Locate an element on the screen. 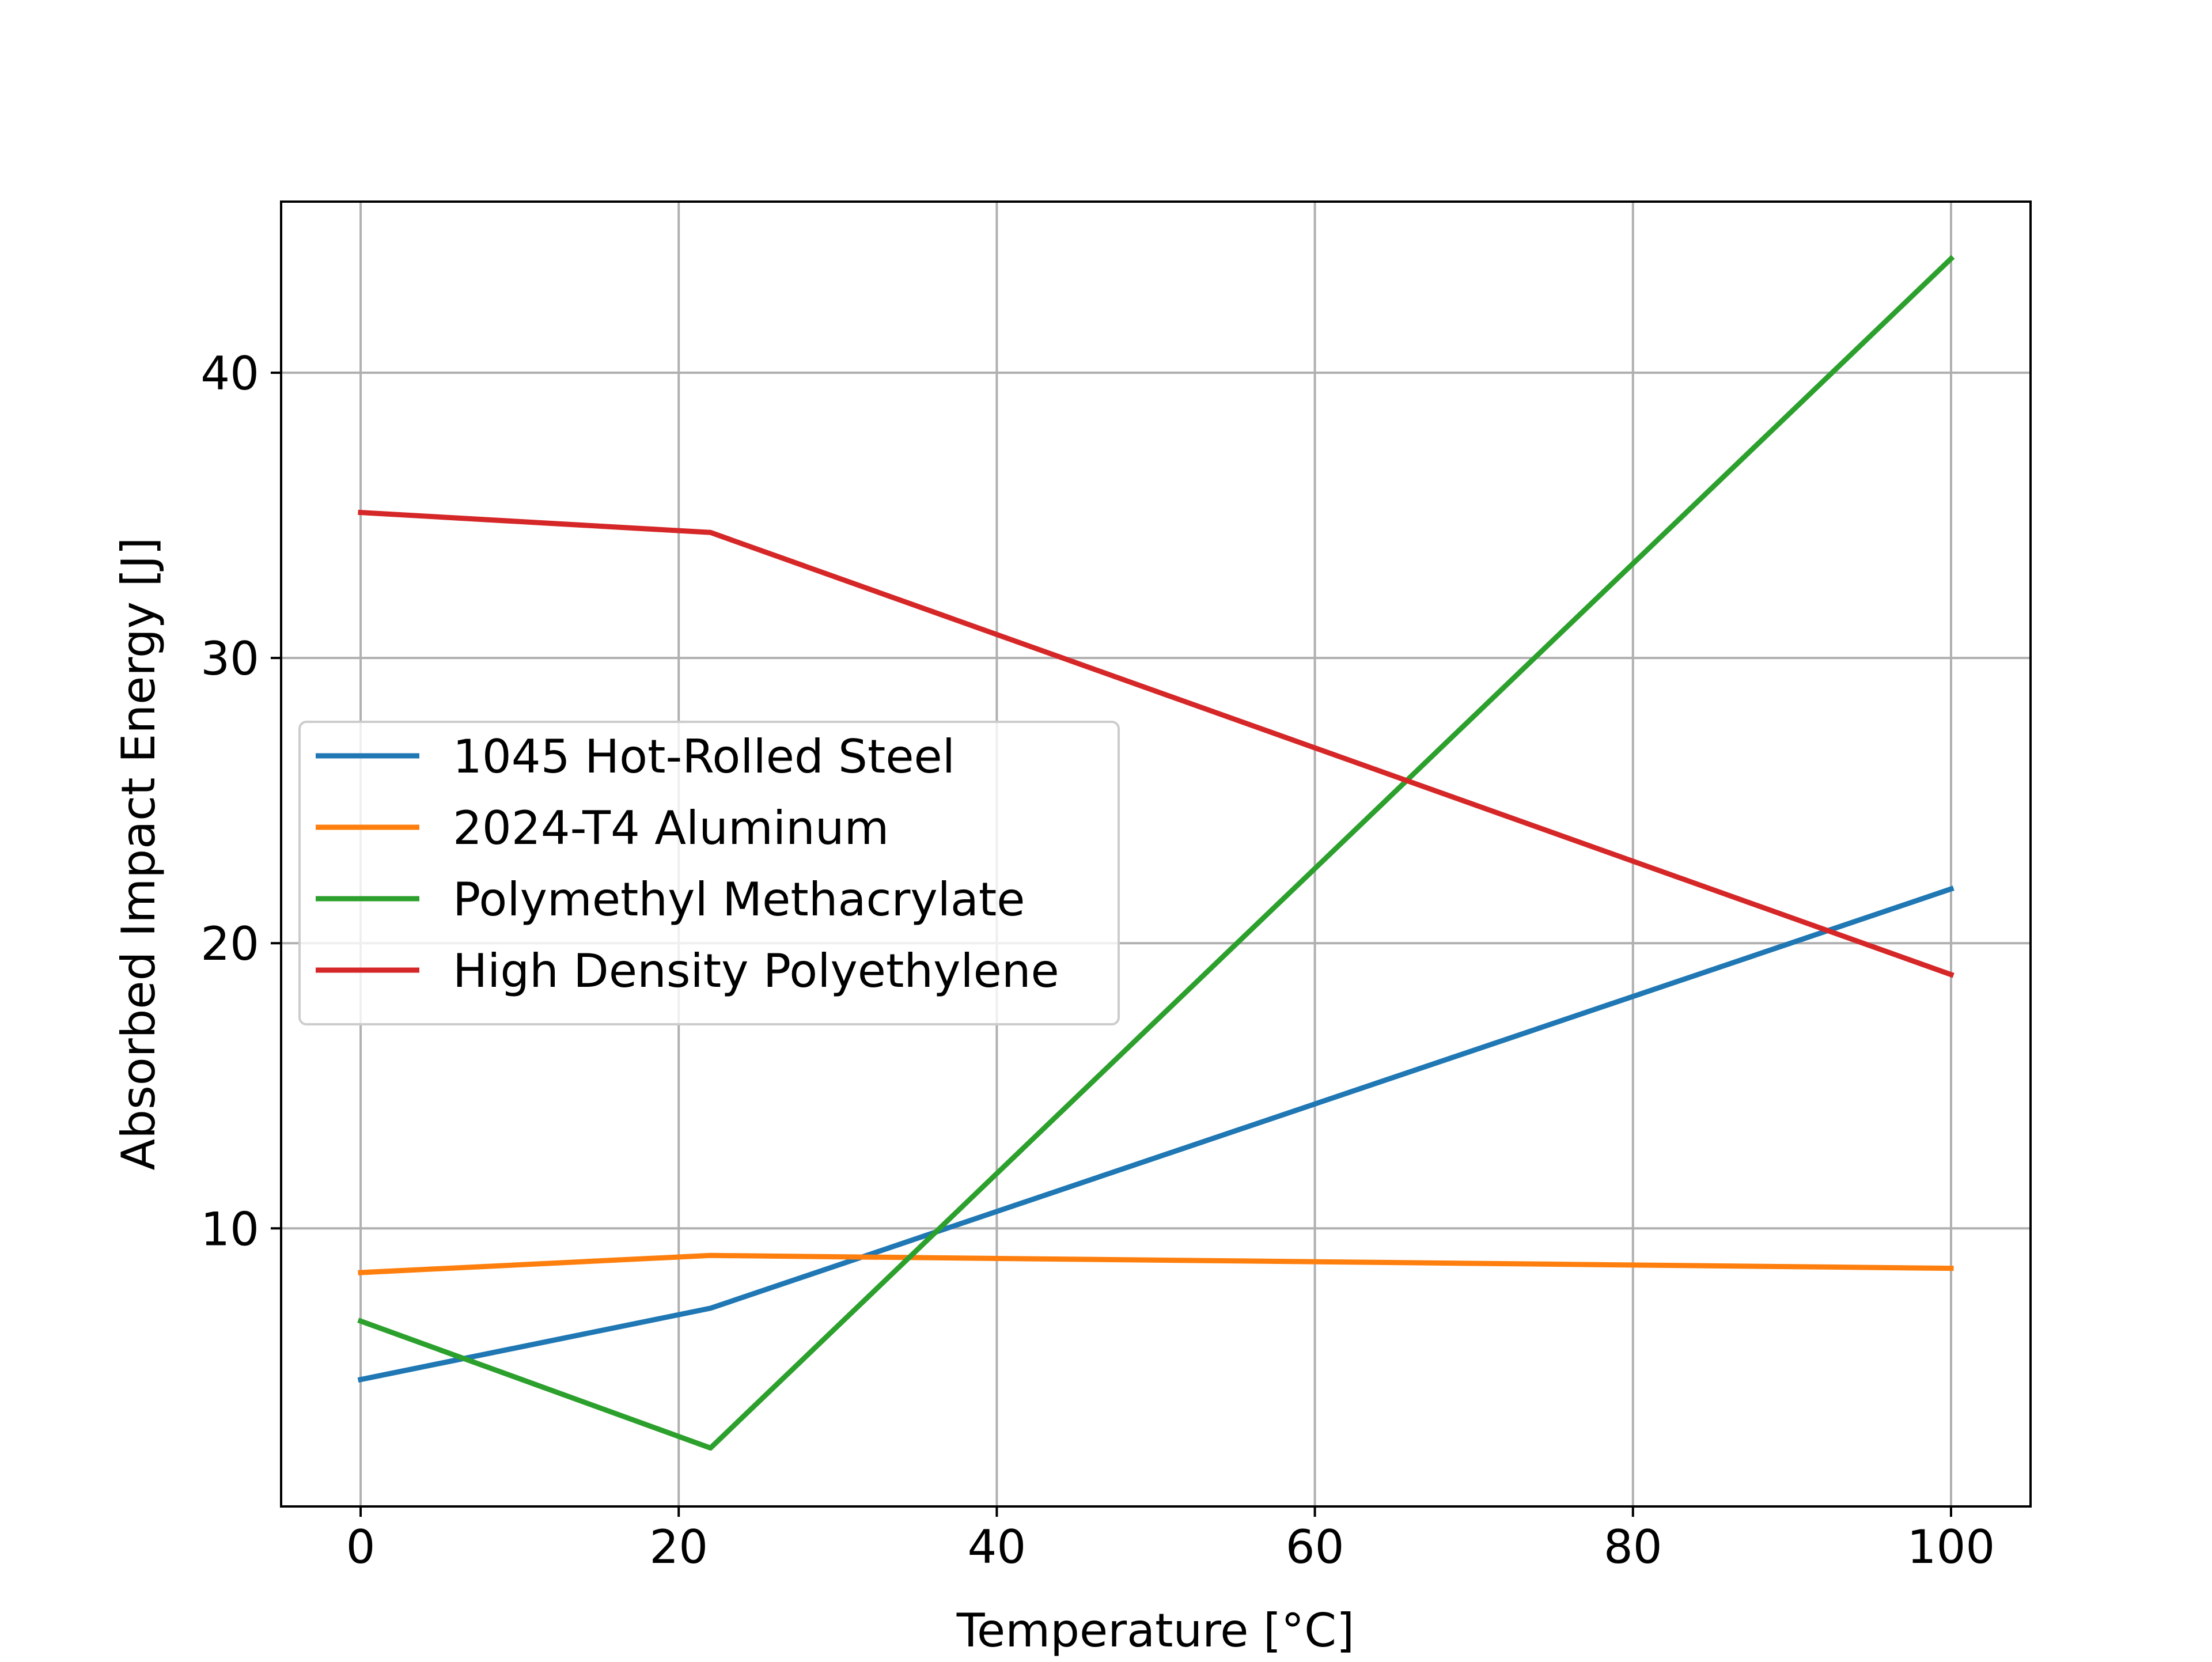 The image size is (2212, 1662). legend-frame is located at coordinates (709, 873).